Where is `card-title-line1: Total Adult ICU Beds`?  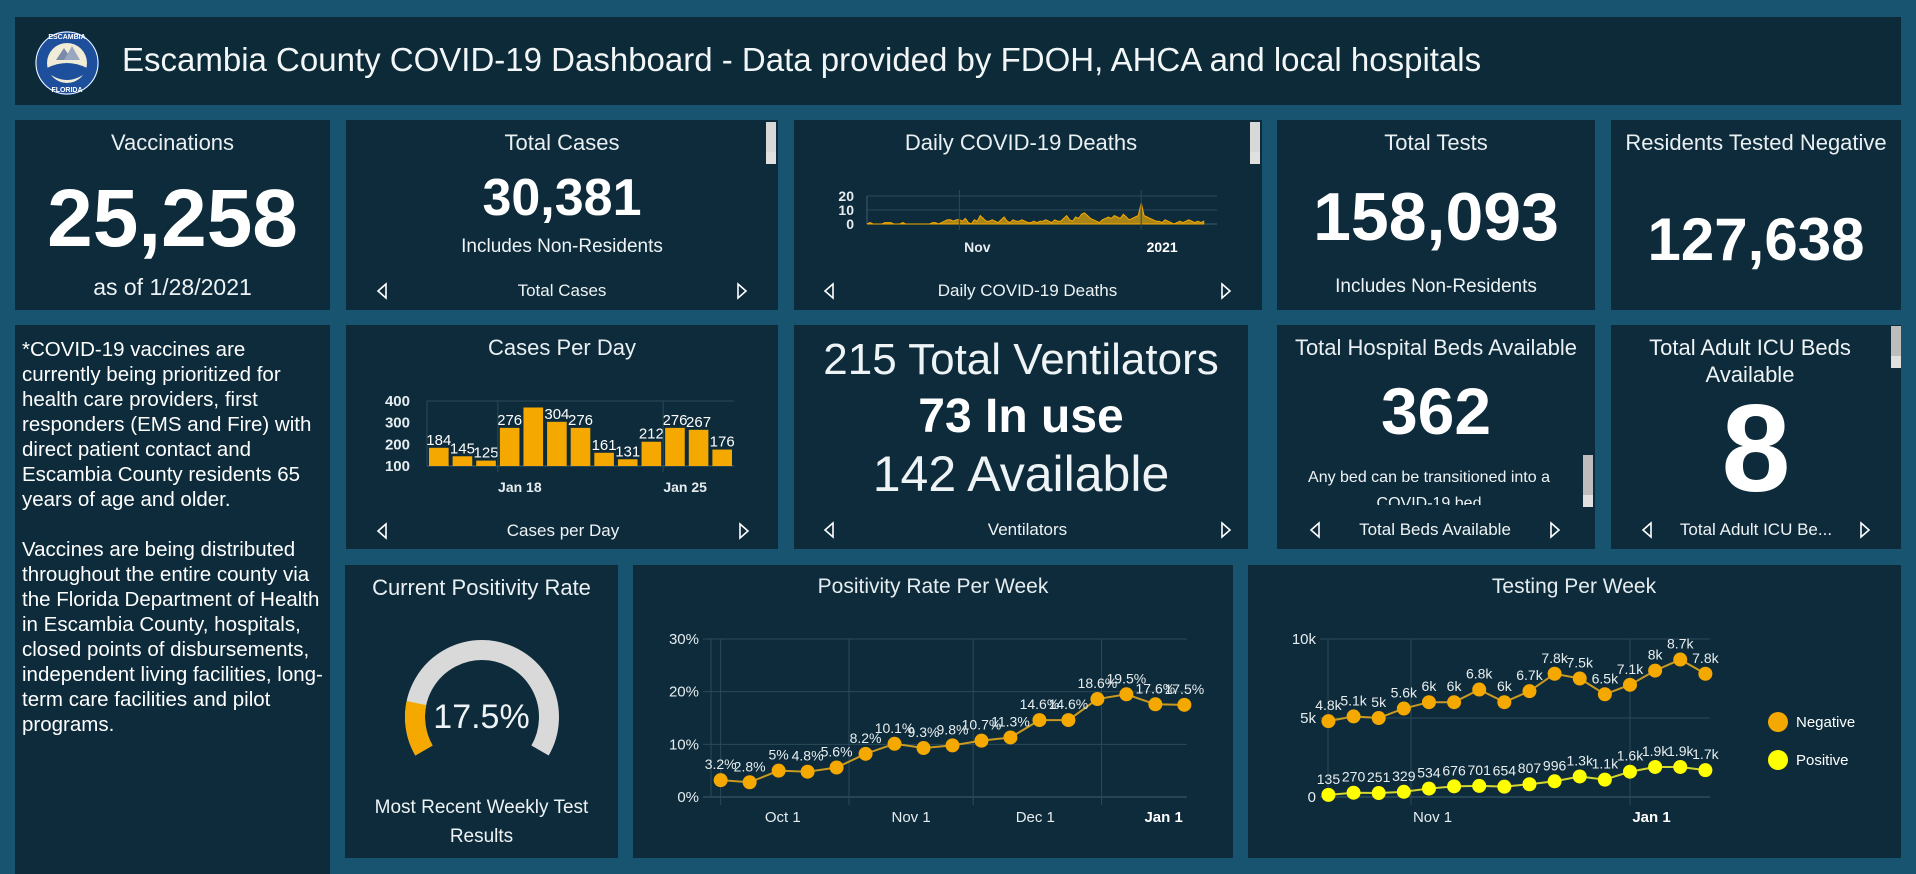 card-title-line1: Total Adult ICU Beds is located at coordinates (1750, 347).